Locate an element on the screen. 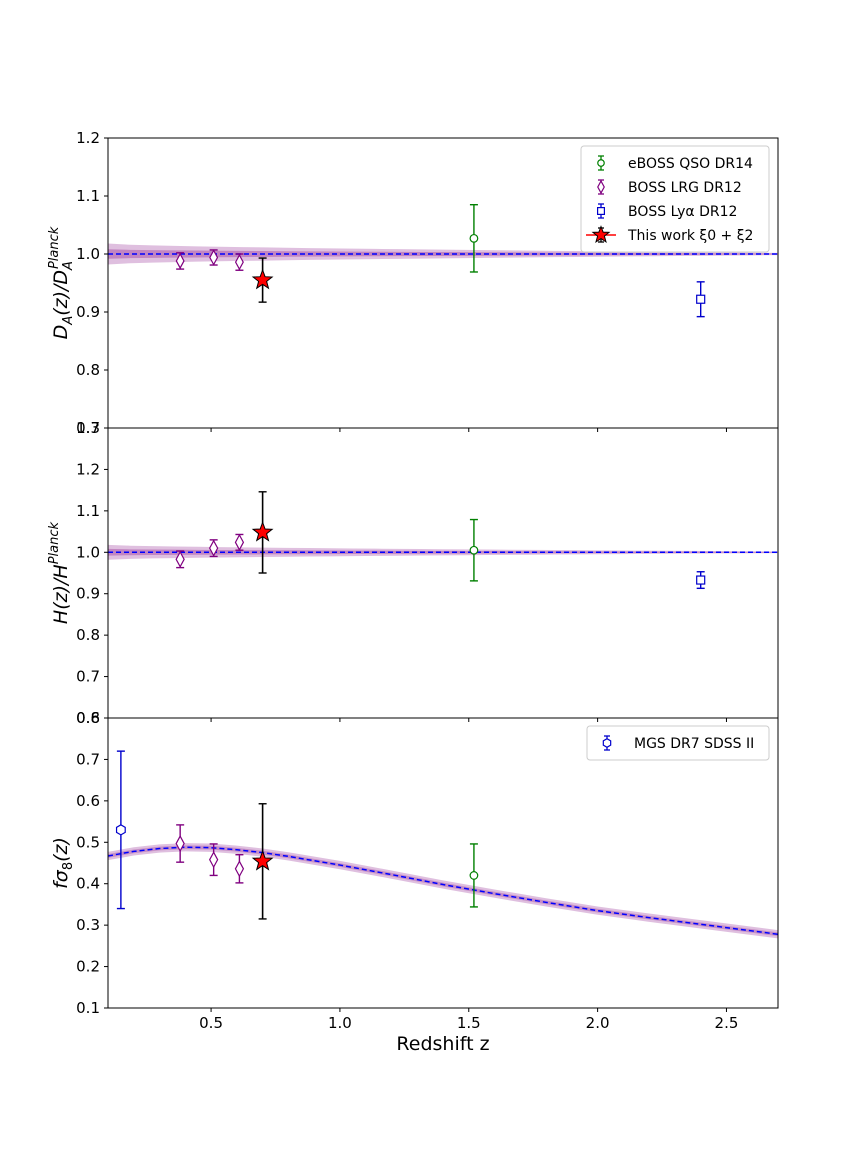 Image resolution: width=864 pixels, height=1152 pixels. model-line-fs8 is located at coordinates (443, 891).